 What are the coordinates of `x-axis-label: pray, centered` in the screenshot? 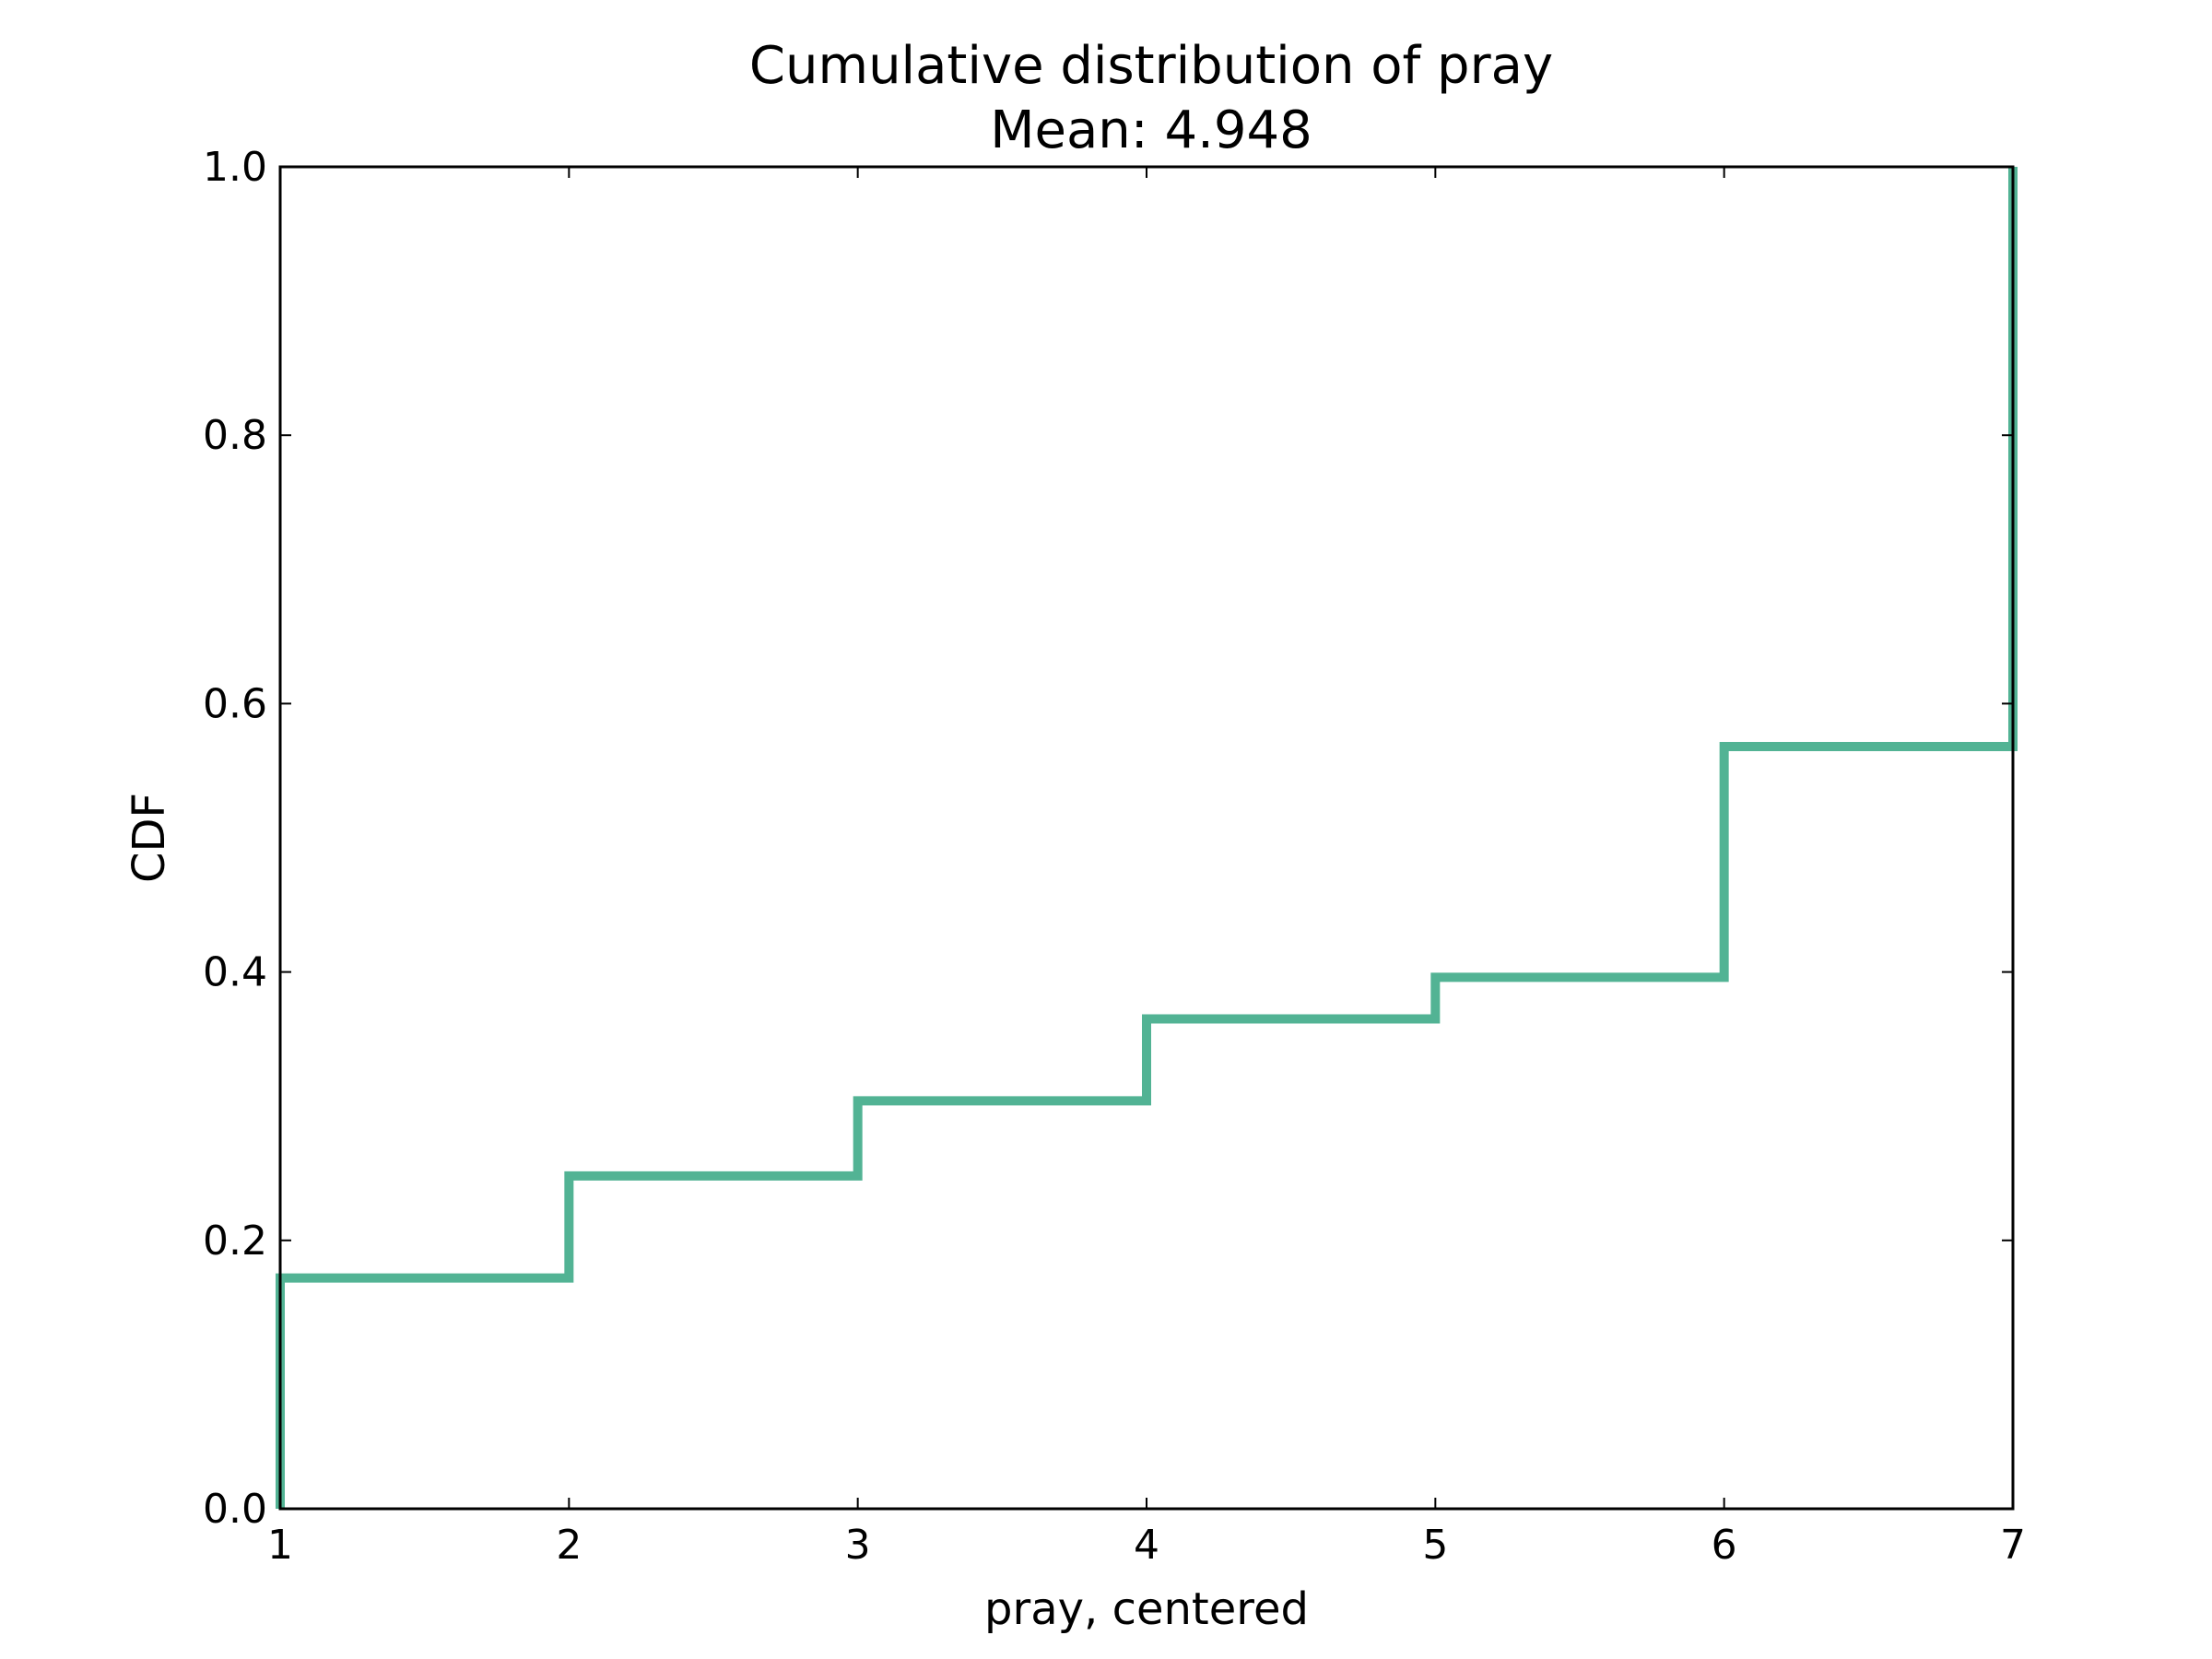 It's located at (1146, 1609).